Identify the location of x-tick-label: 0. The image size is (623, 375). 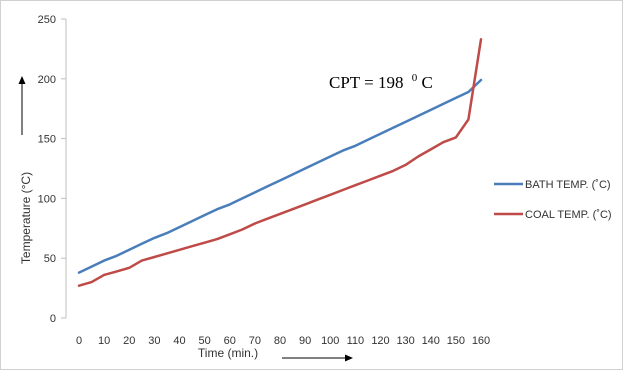
(79, 341).